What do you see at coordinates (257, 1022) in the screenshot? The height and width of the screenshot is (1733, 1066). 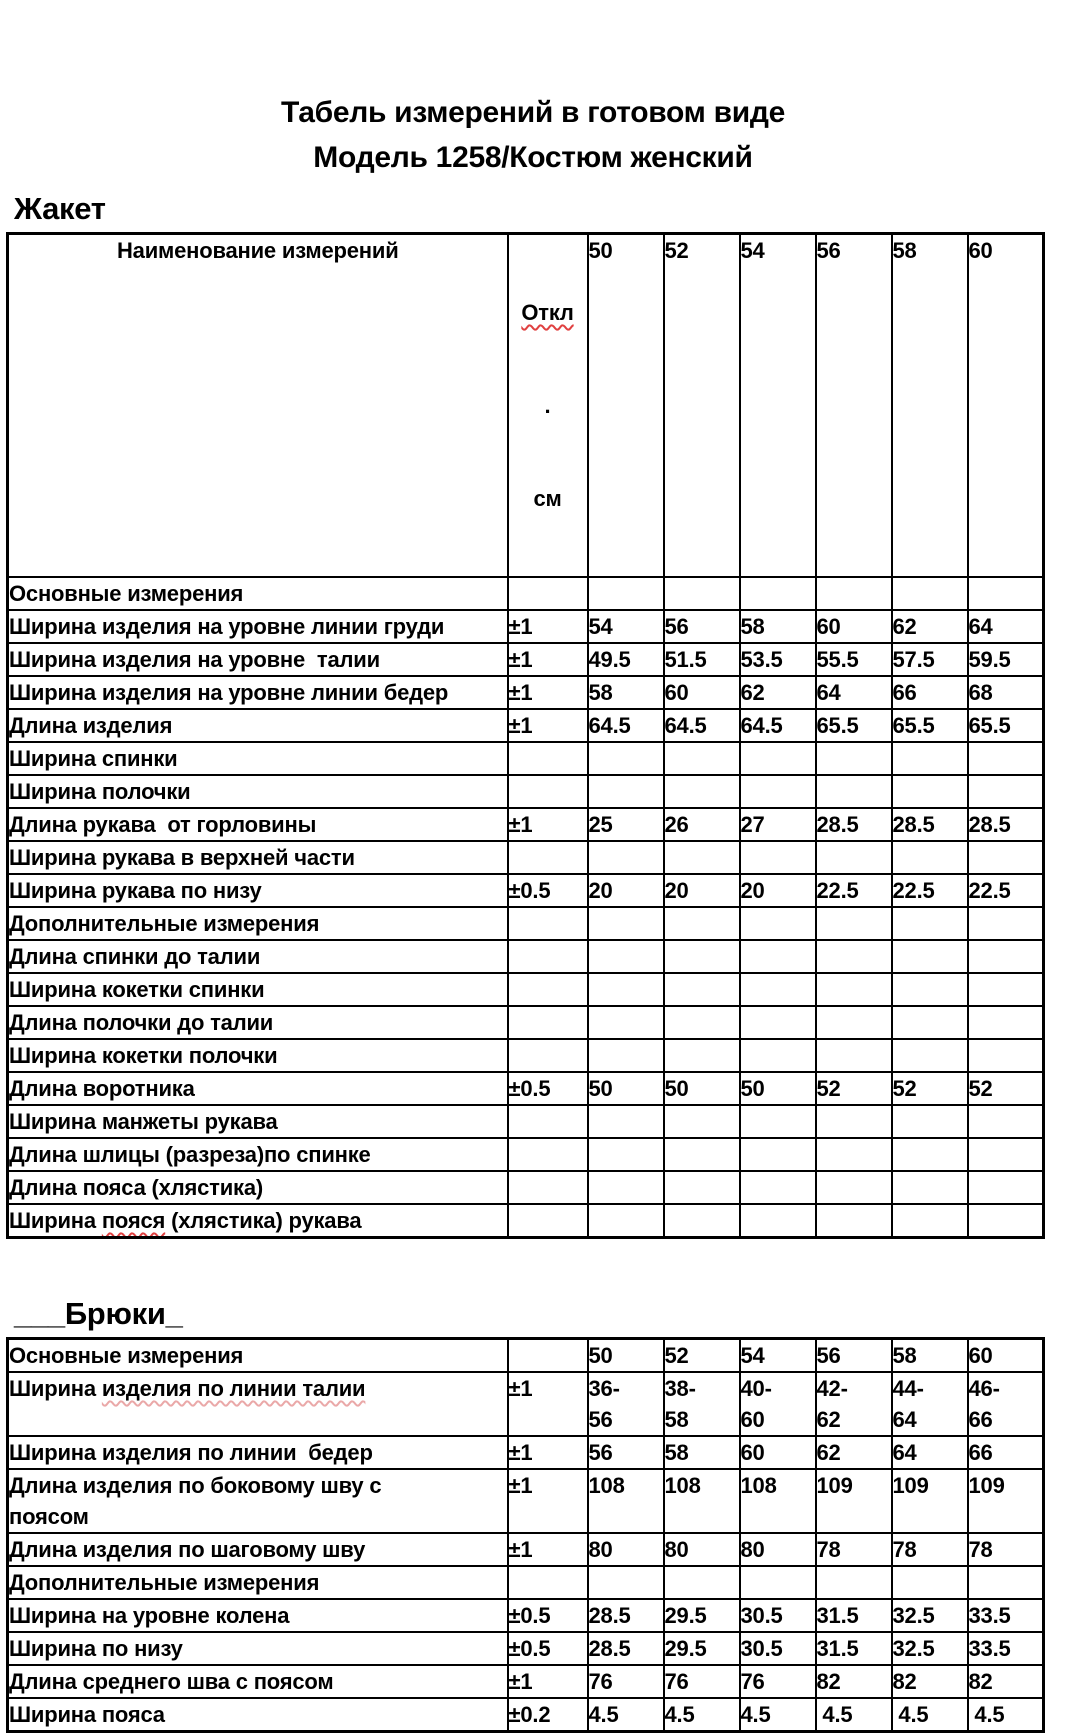 I see `measurement-label: Длина полочки до талии` at bounding box center [257, 1022].